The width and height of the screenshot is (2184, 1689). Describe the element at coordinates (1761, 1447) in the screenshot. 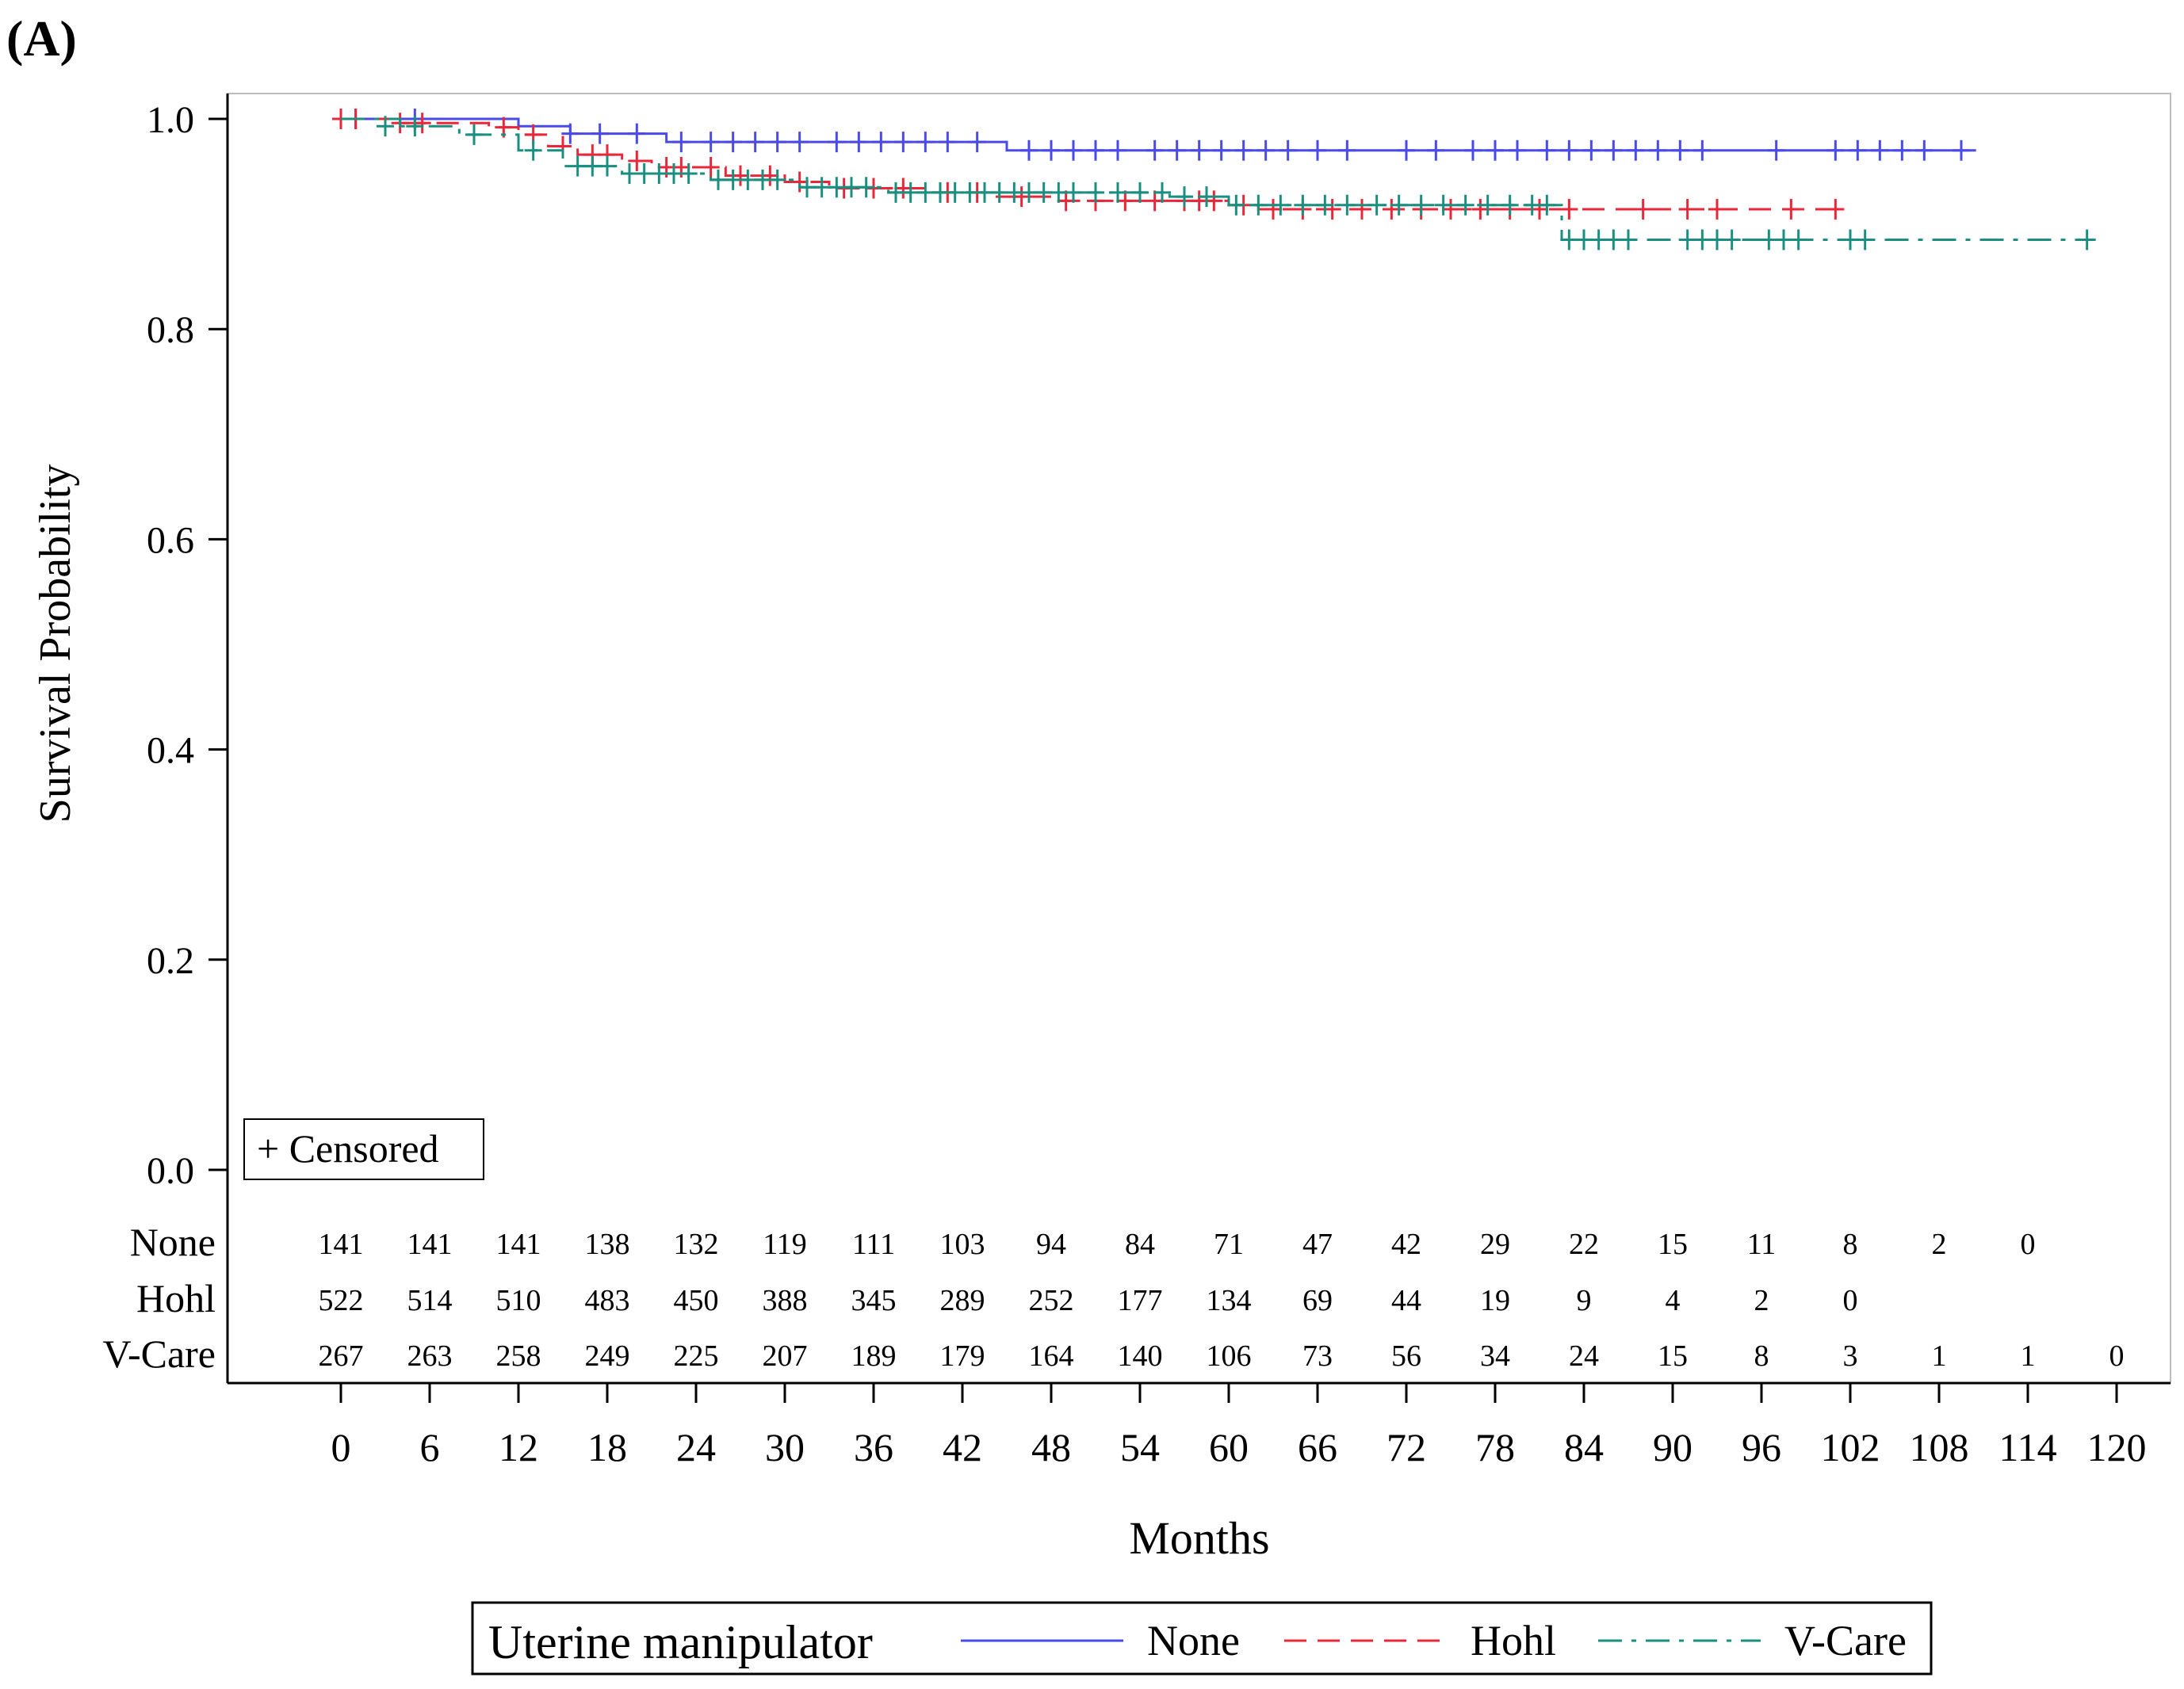

I see `x-tick-label: 96` at that location.